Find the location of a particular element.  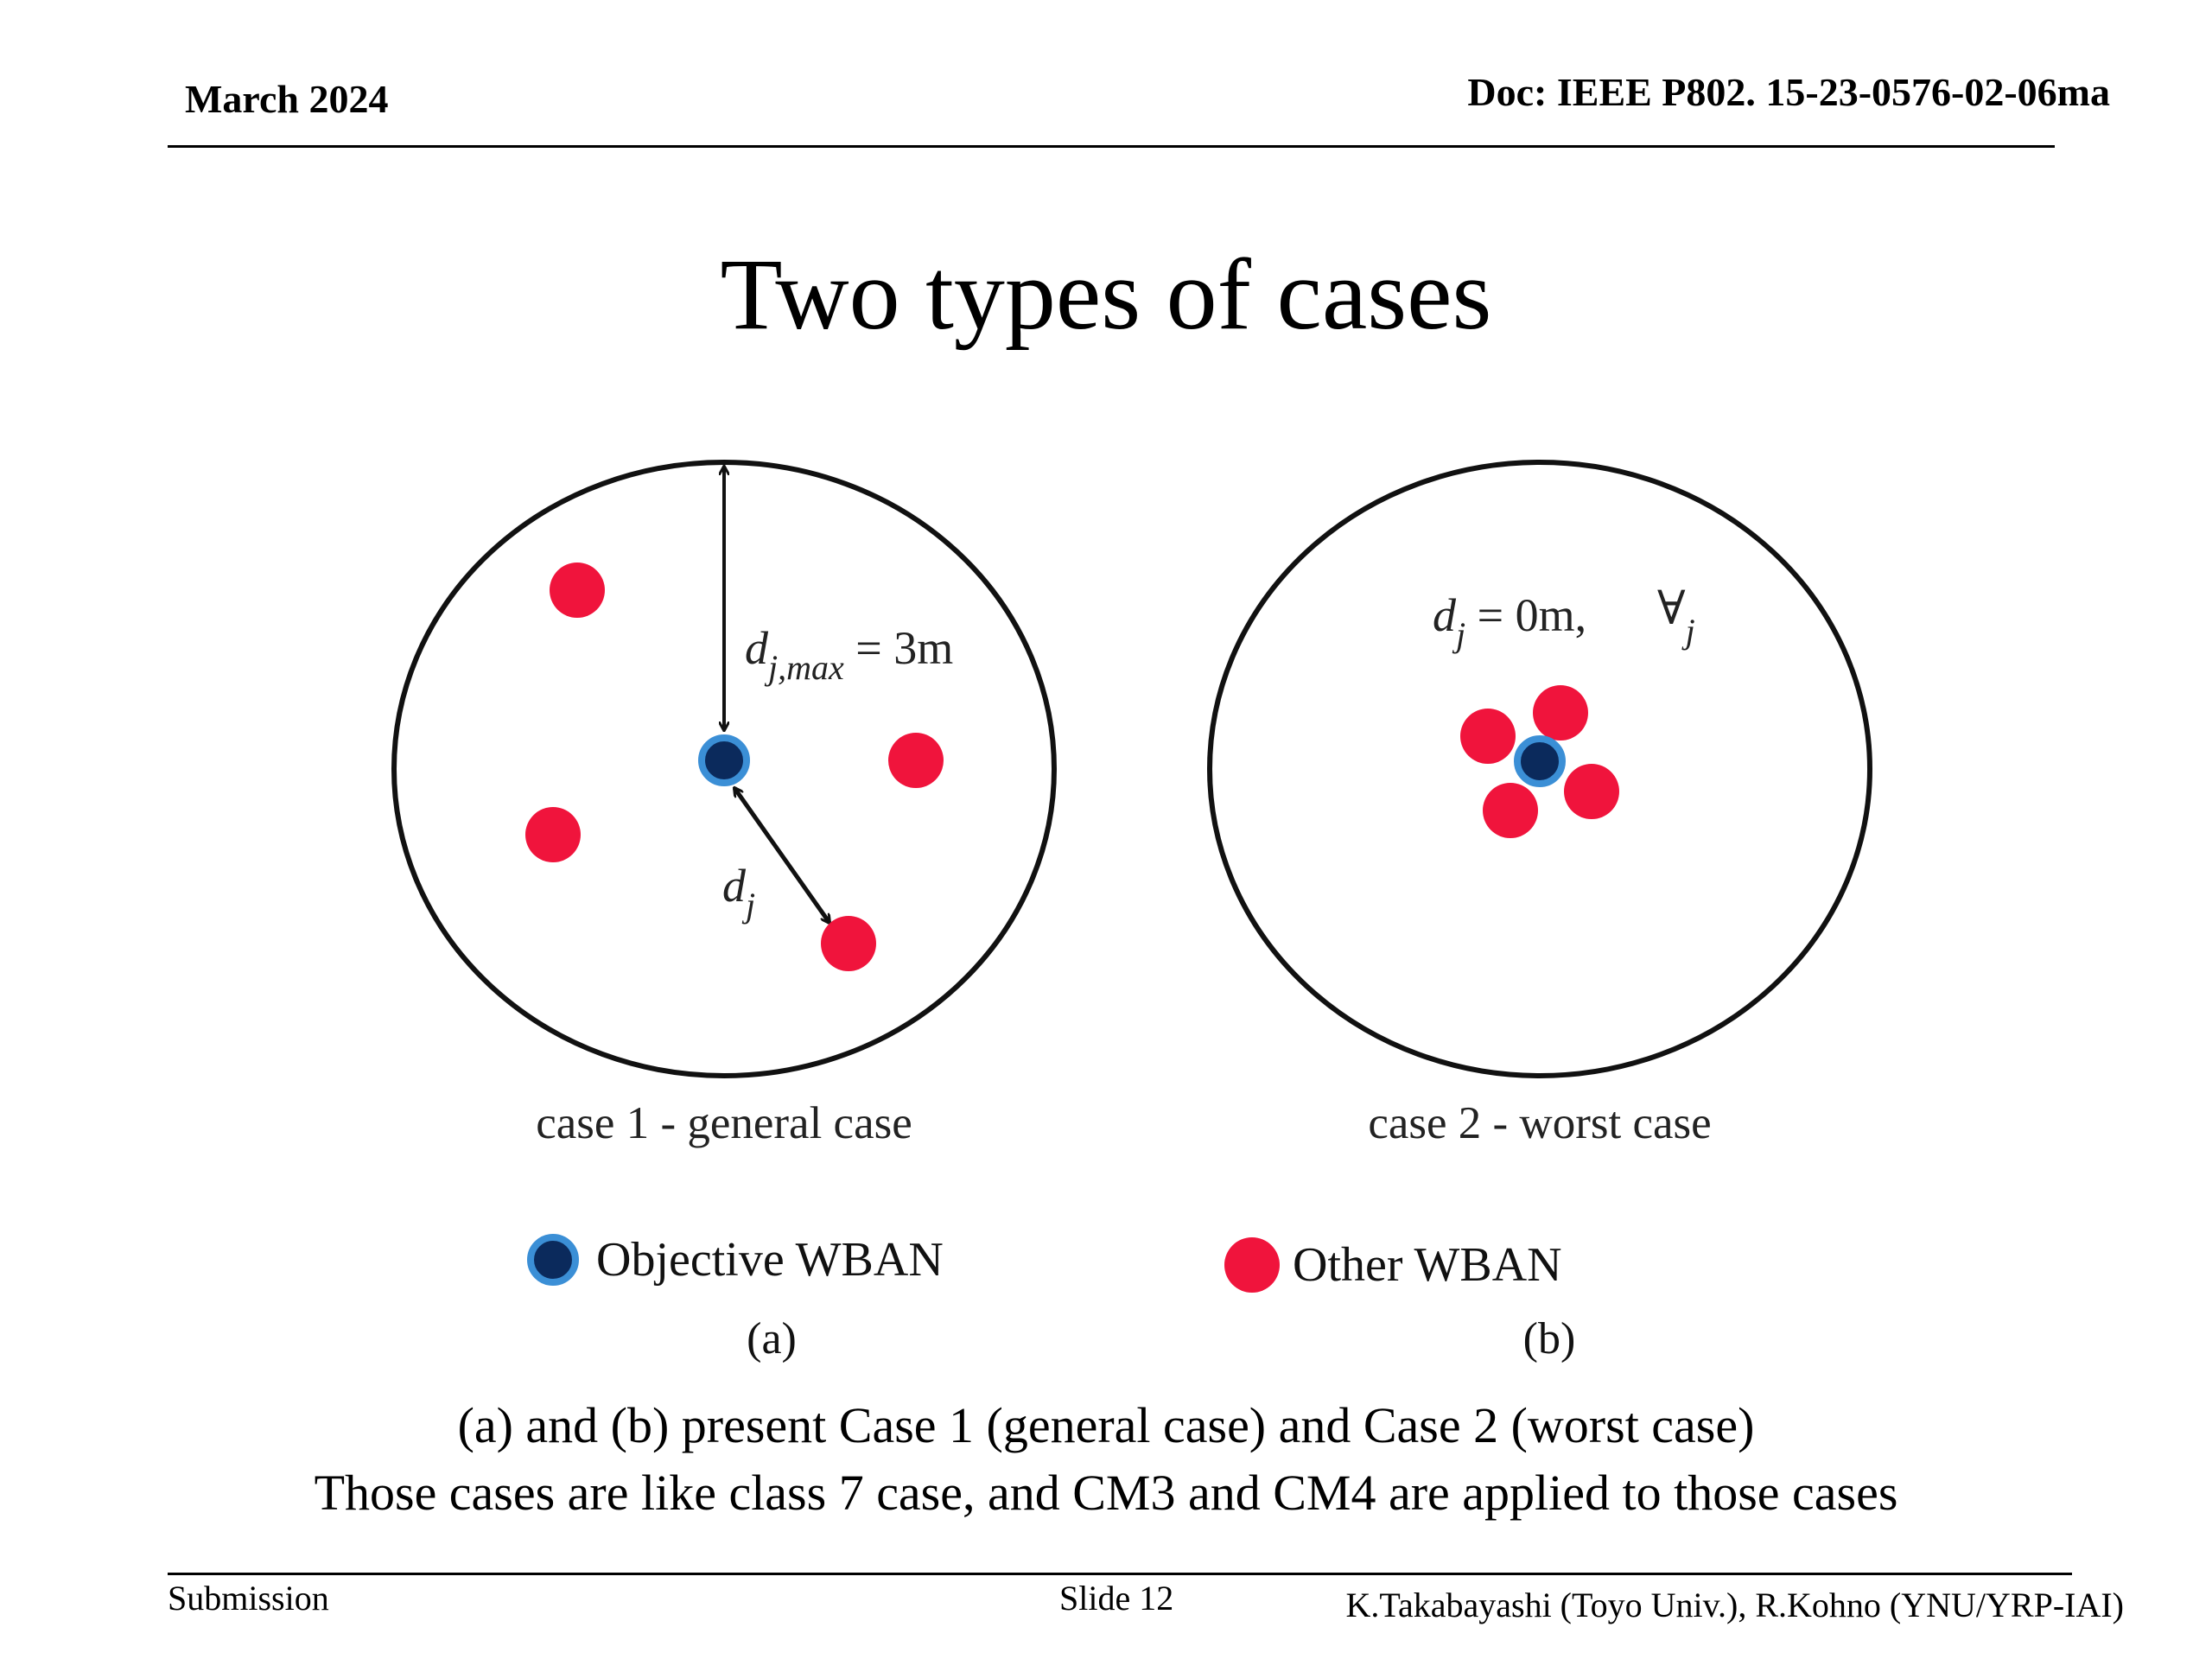

case2-caption: case 2 - worst case is located at coordinates (1540, 1123).